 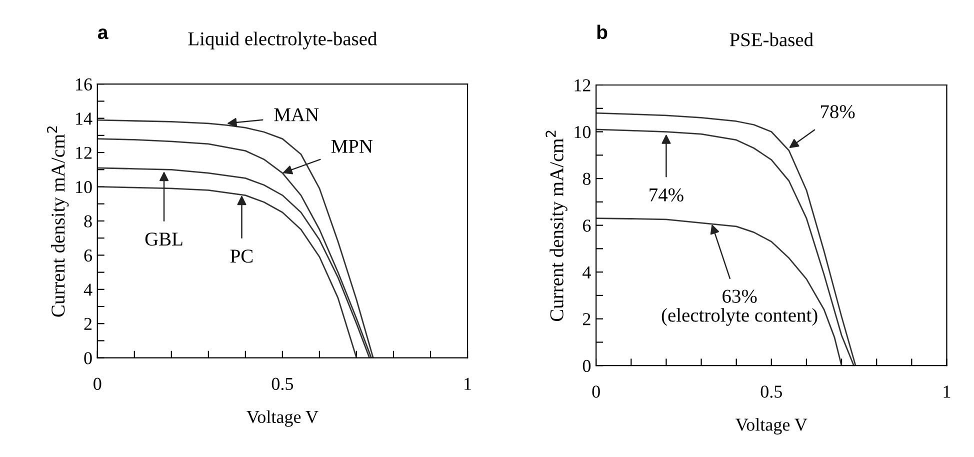 I want to click on annotation: GBL, so click(x=163, y=239).